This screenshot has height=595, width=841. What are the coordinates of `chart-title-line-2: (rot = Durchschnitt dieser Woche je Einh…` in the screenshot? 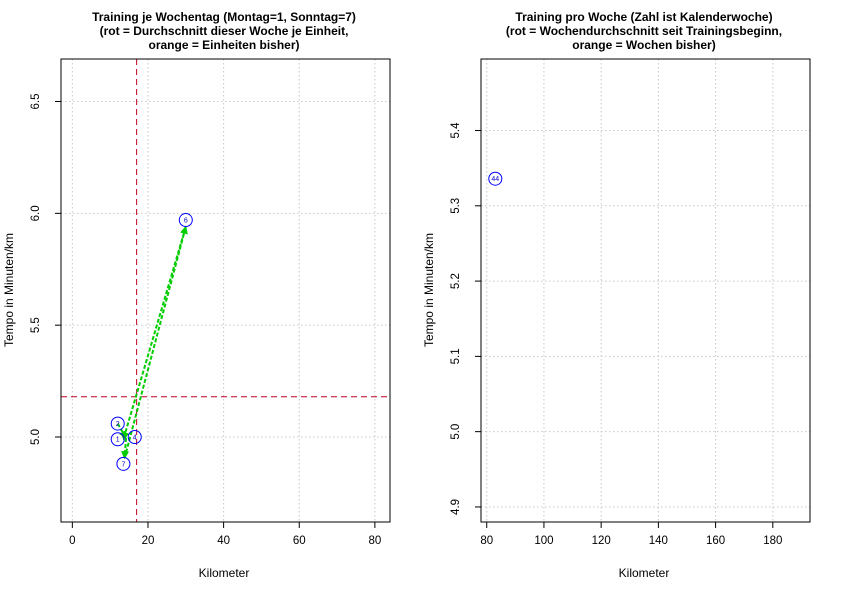 It's located at (224, 31).